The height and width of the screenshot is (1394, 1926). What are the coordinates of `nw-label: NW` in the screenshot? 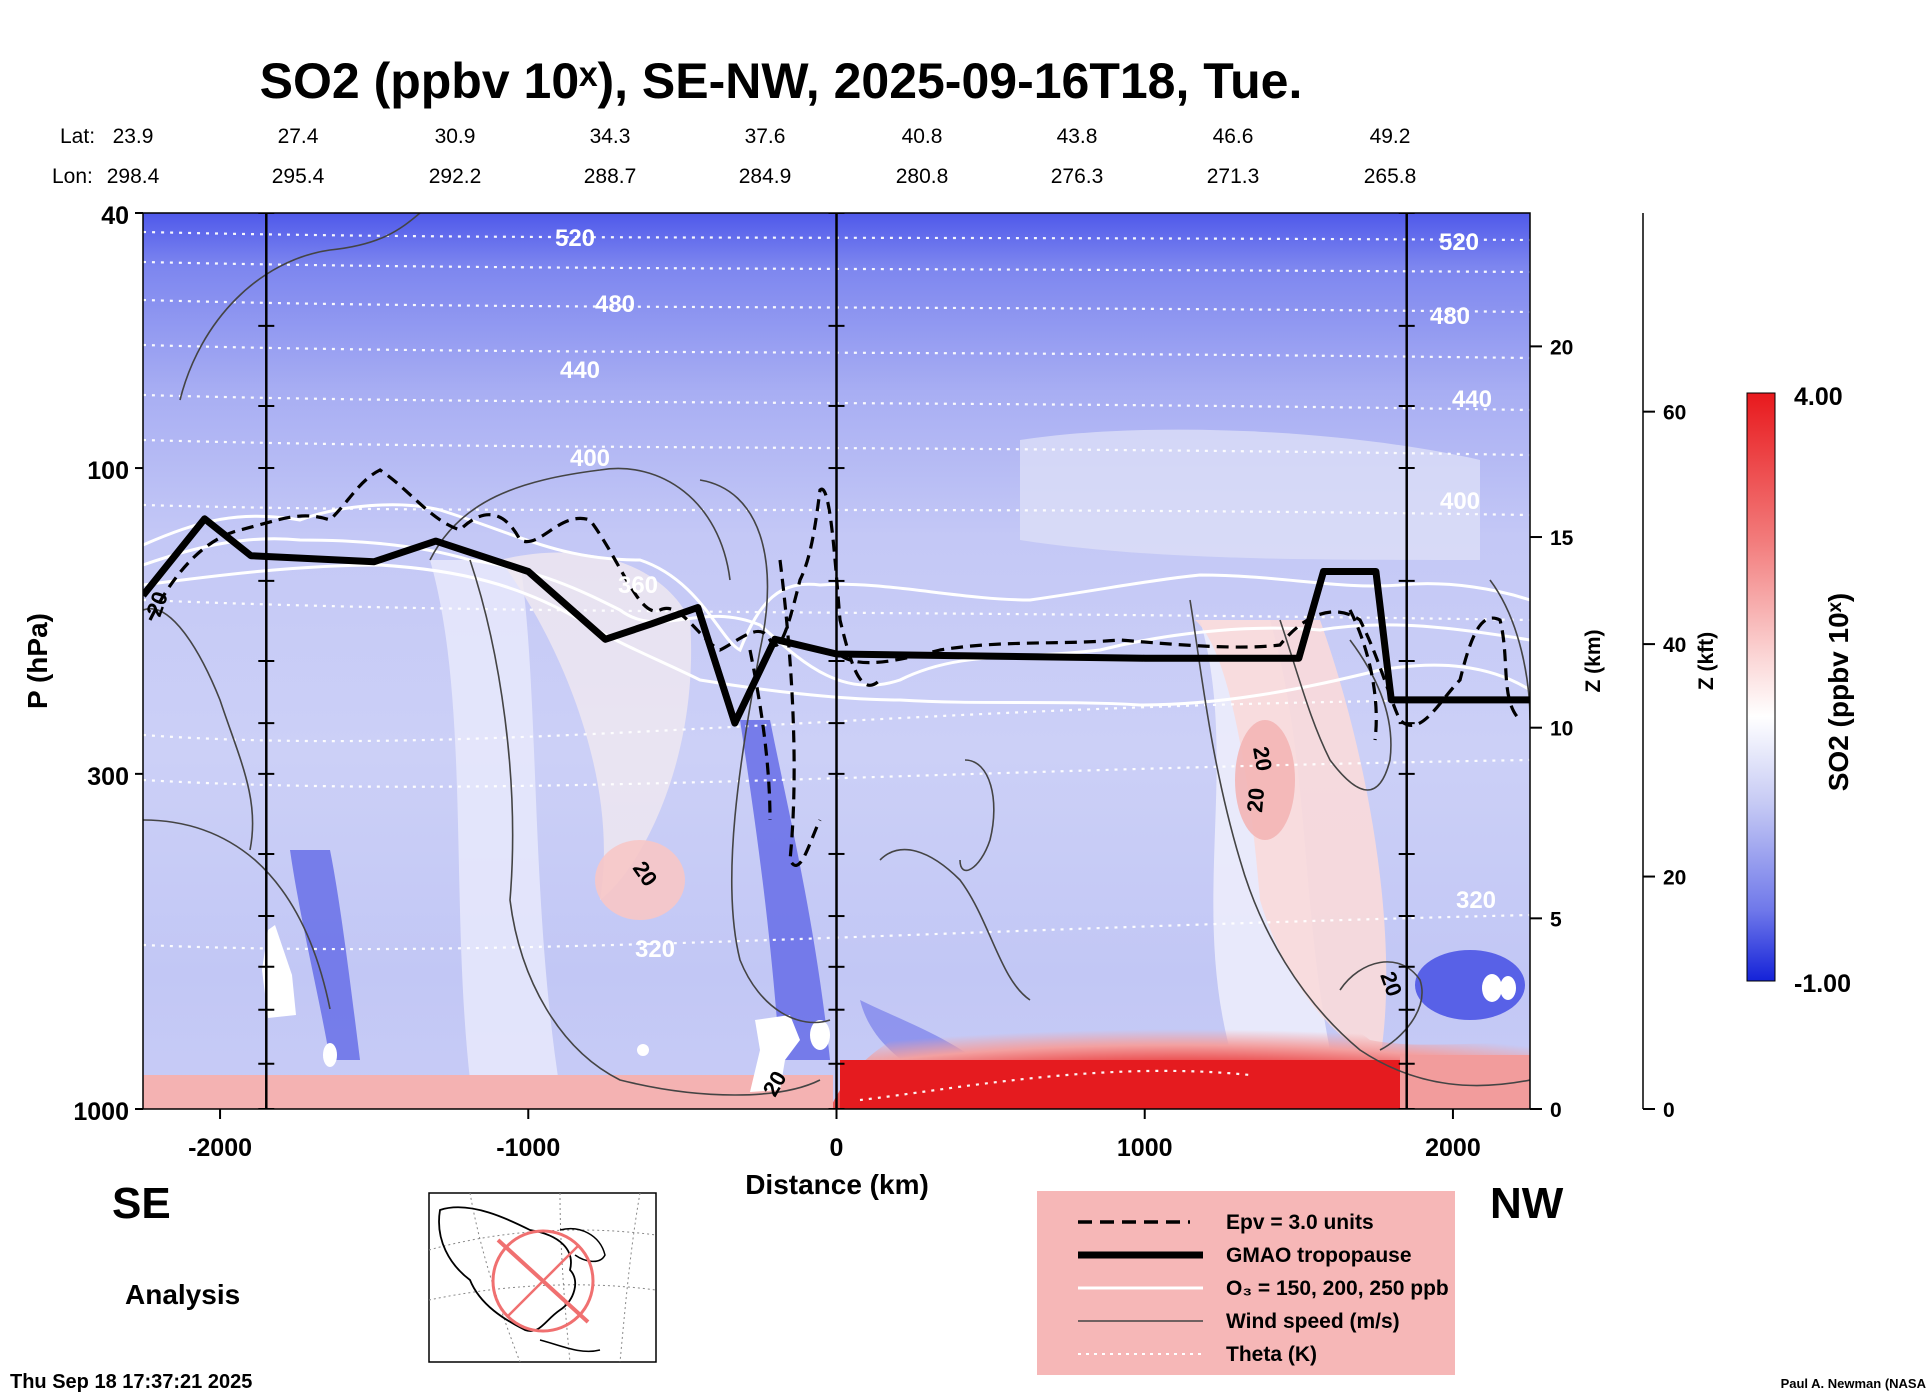 It's located at (1527, 1203).